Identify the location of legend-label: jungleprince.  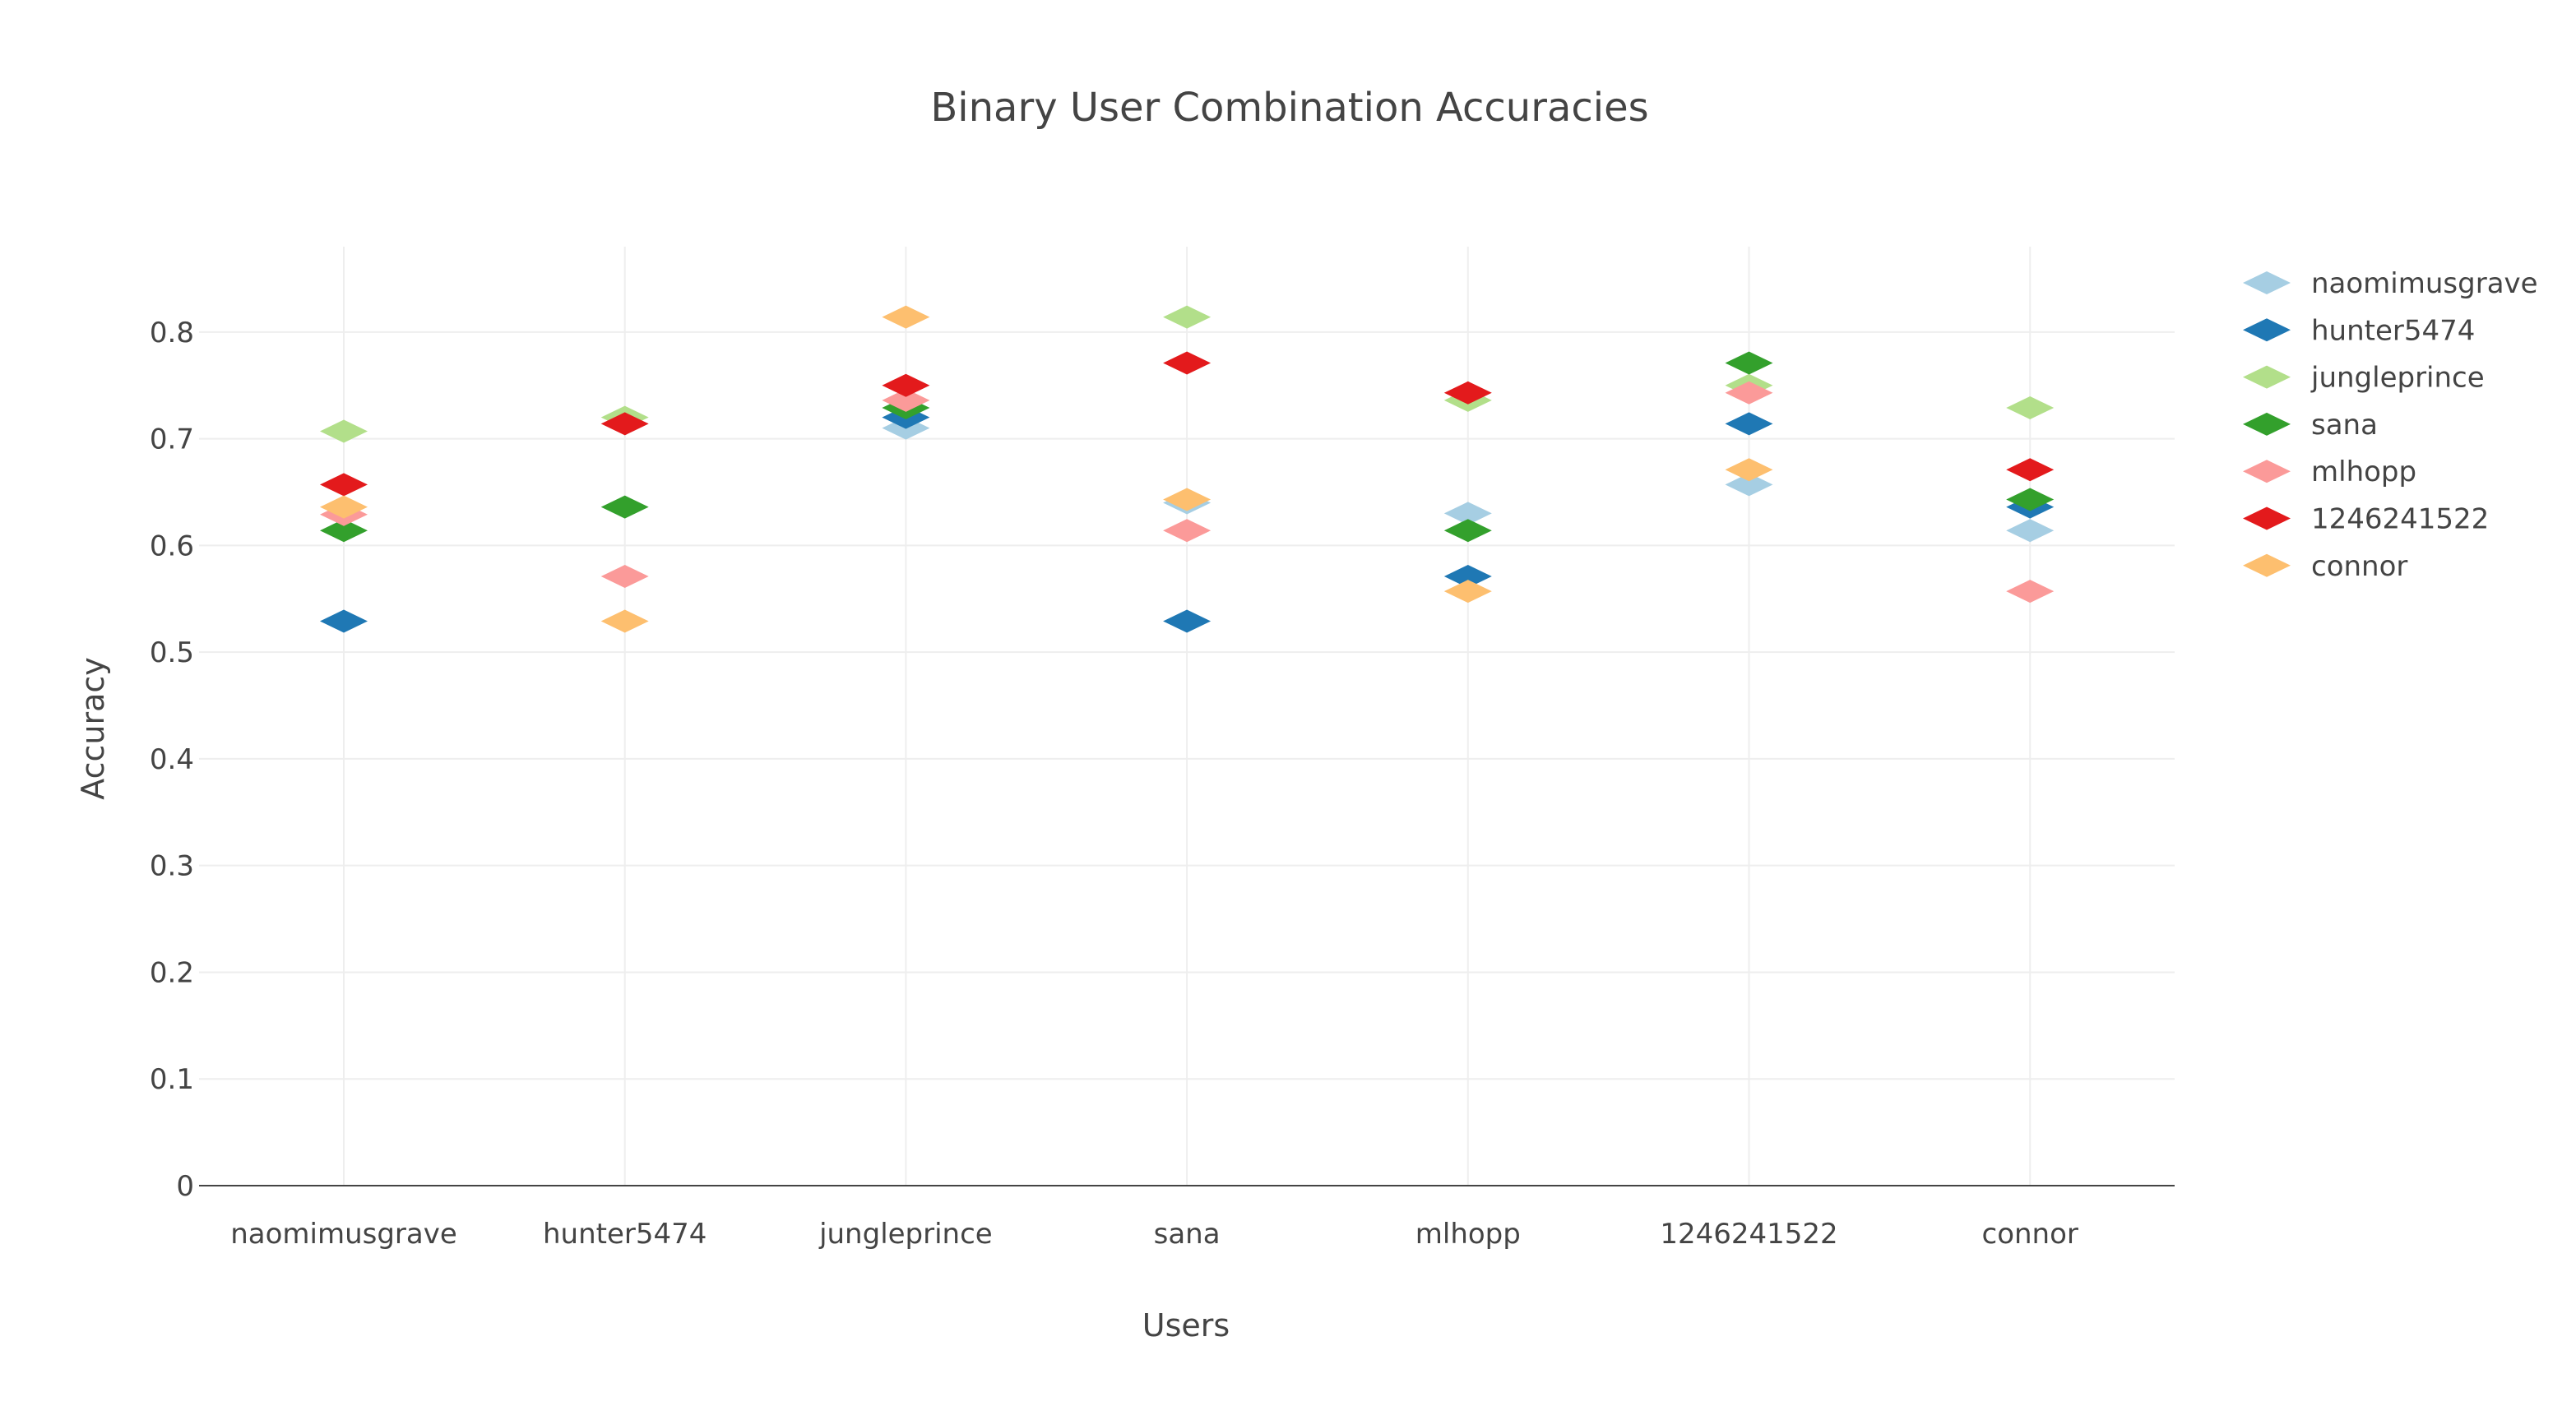
(2398, 378).